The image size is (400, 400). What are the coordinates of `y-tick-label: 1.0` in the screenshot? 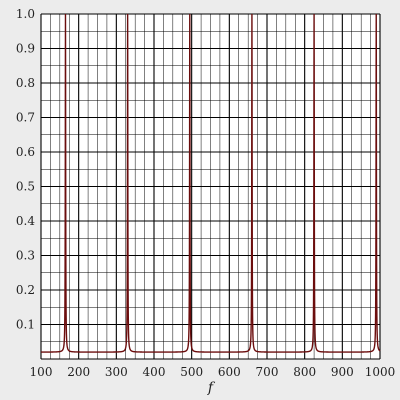 It's located at (25, 14).